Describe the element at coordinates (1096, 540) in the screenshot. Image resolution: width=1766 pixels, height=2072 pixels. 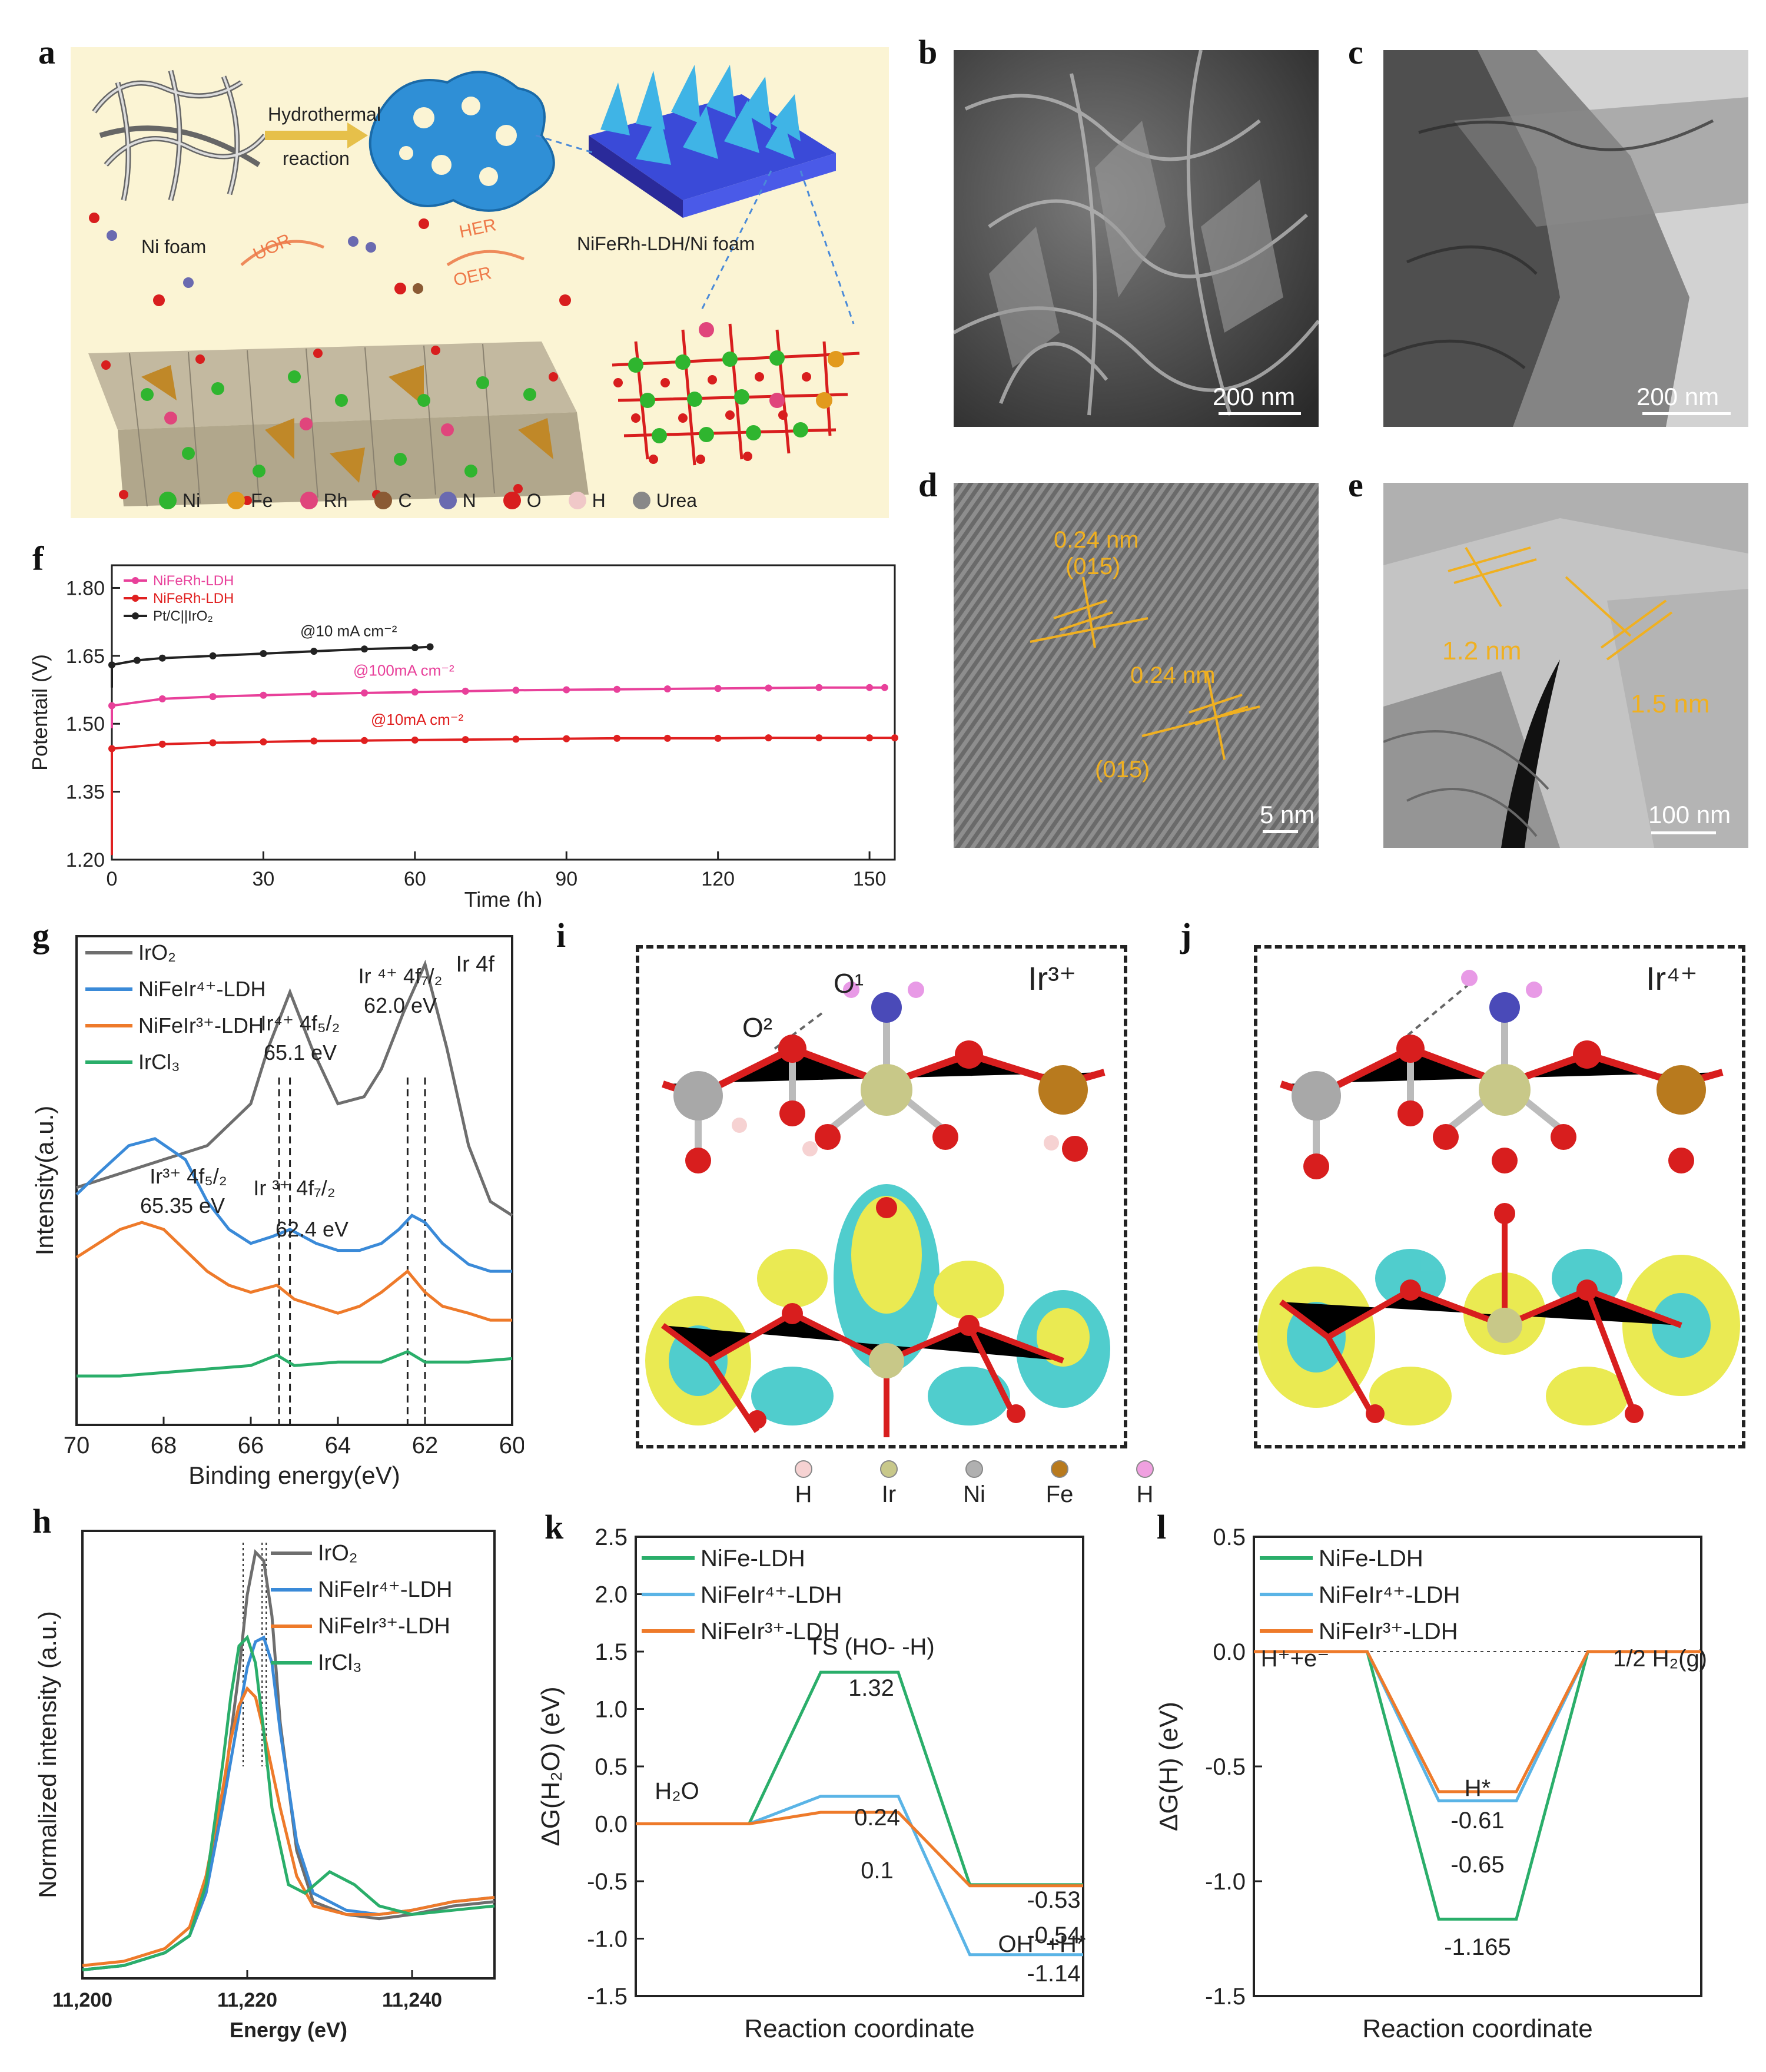
I see `svg-text: 0.24 nm` at that location.